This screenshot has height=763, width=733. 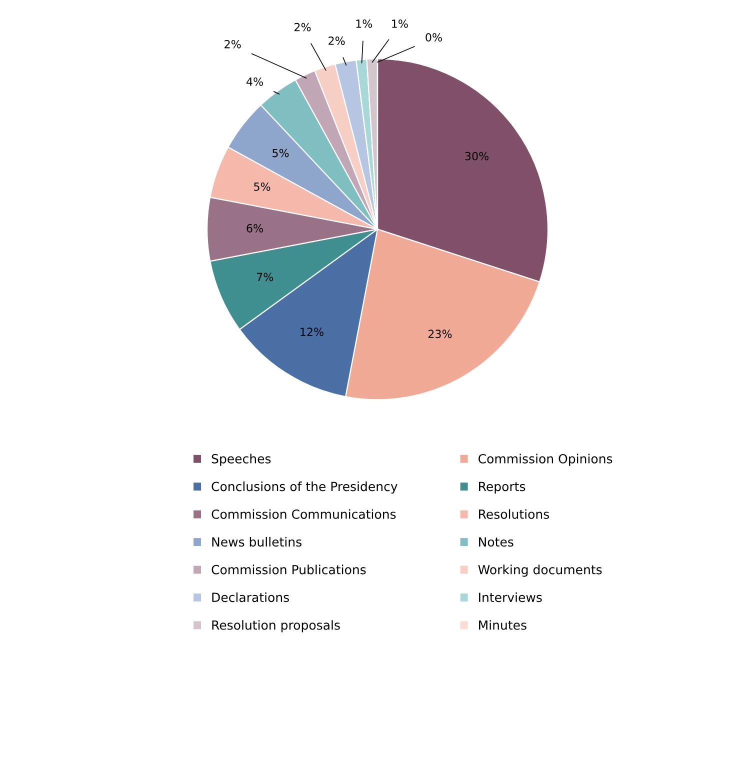 I want to click on legend-label: Commission Communications, so click(x=304, y=514).